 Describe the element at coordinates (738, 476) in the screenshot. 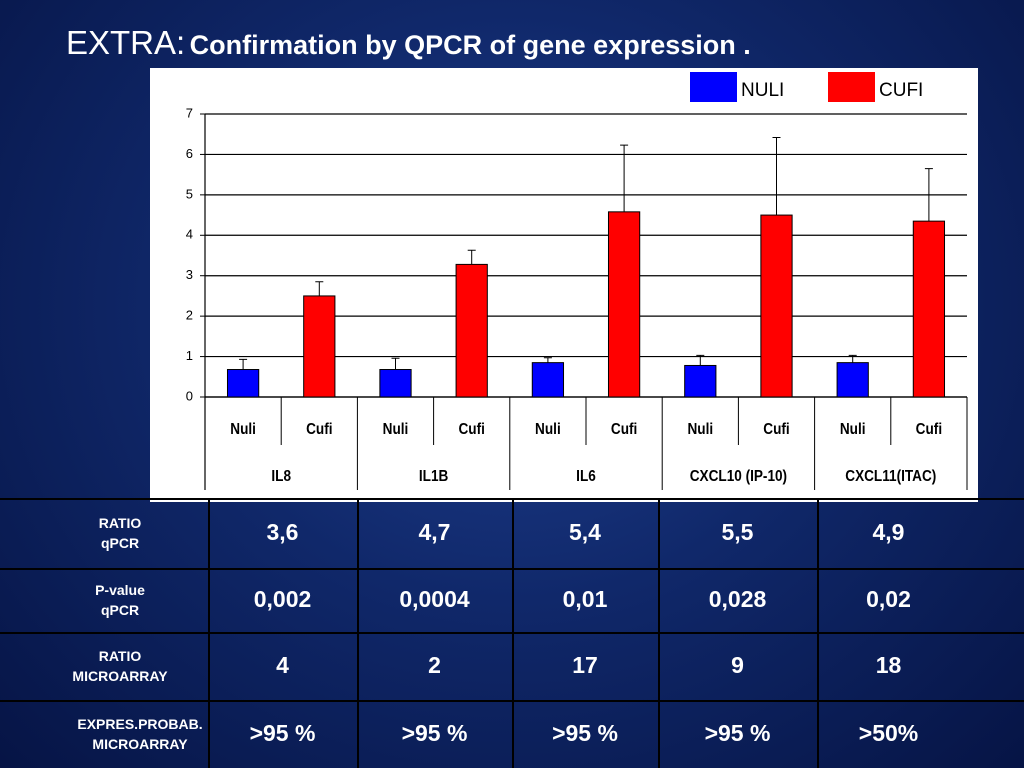

I see `x-group-label: CXCL10 (IP-10)` at that location.